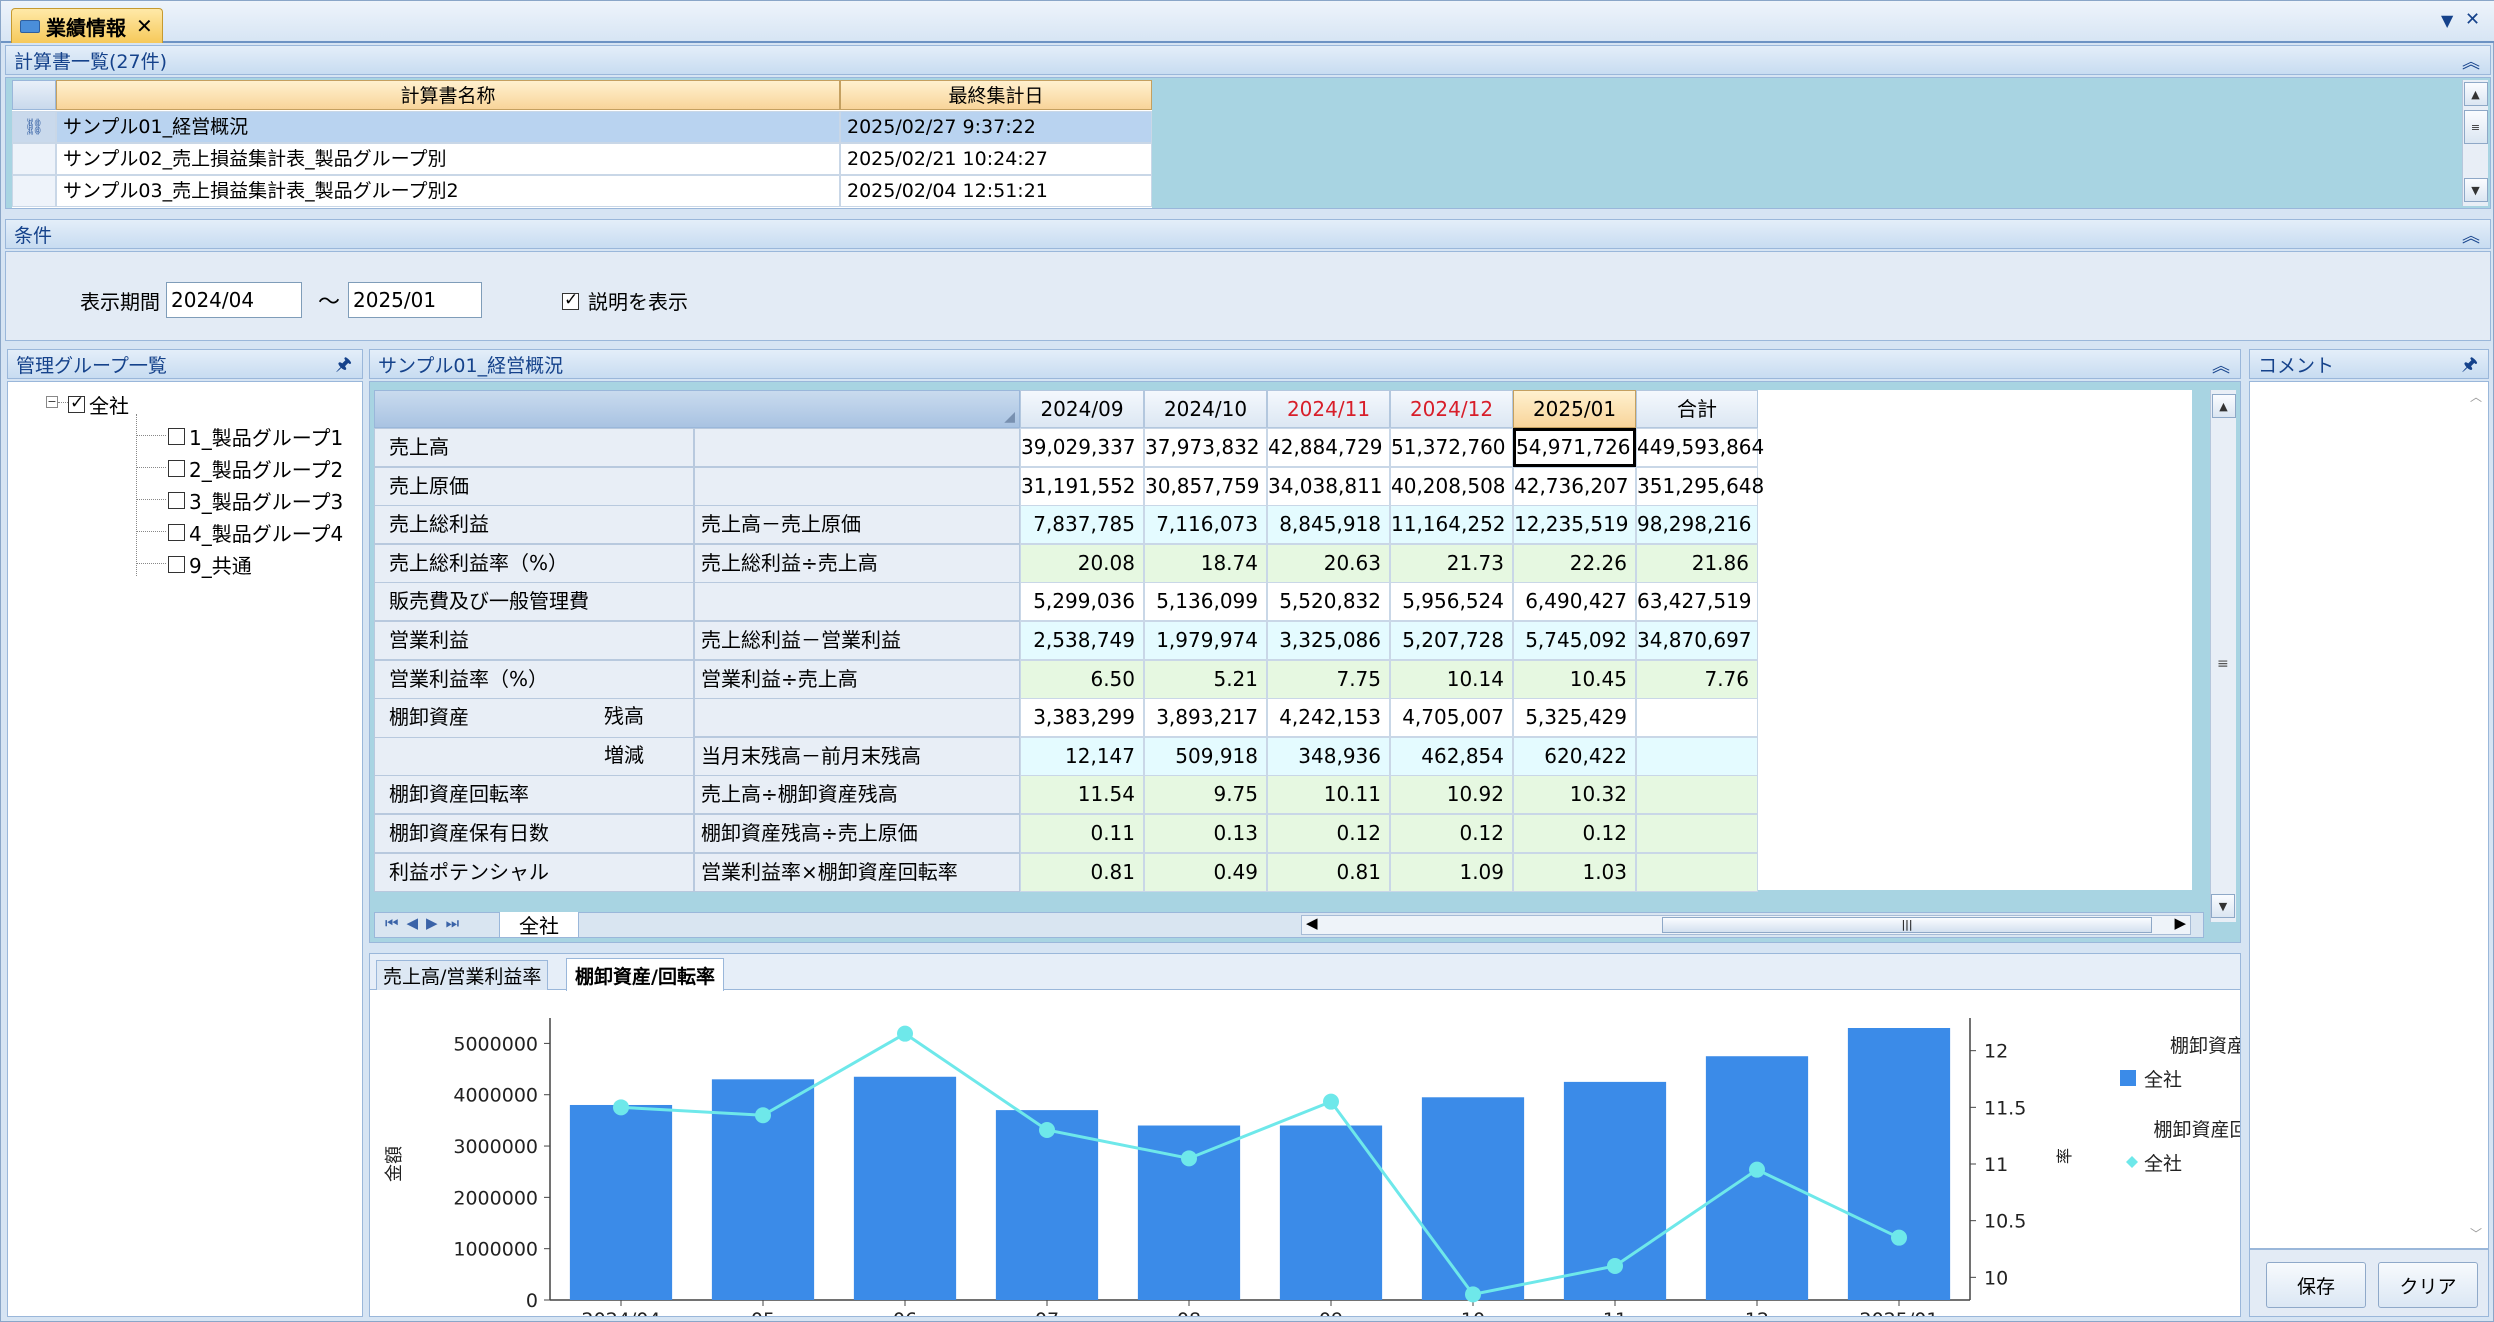 This screenshot has height=1322, width=2494. I want to click on calc-row-name: サンプル02_売上損益集計表_製品グループ別, so click(448, 159).